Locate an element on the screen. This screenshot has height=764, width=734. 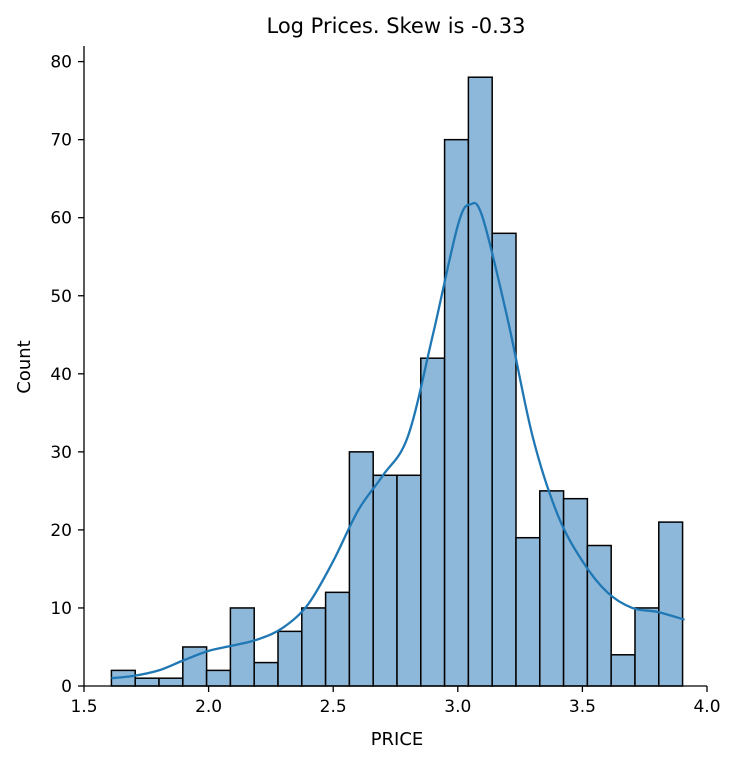
chart-title: Log Prices. Skew is -0.33 is located at coordinates (395, 26).